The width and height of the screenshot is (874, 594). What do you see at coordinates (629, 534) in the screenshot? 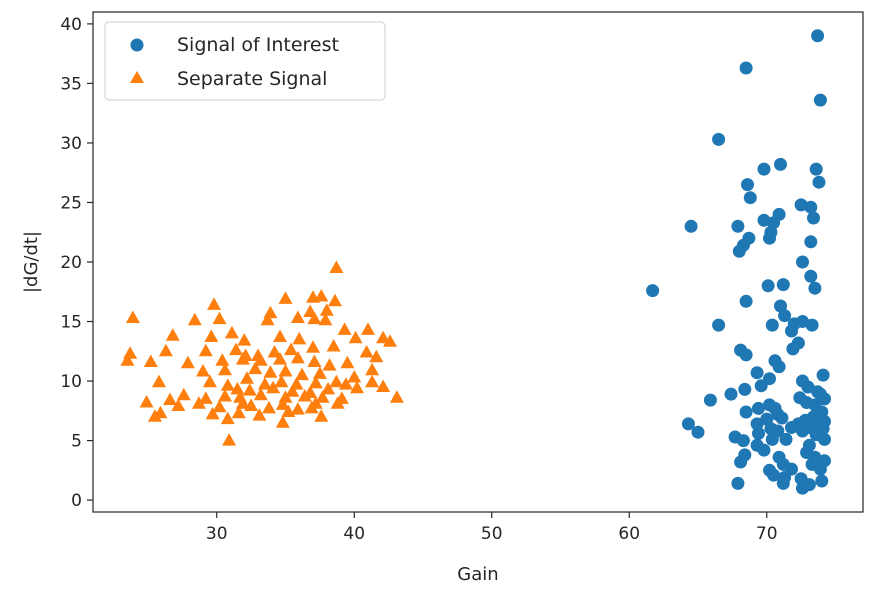
I see `x-tick-label: 60` at bounding box center [629, 534].